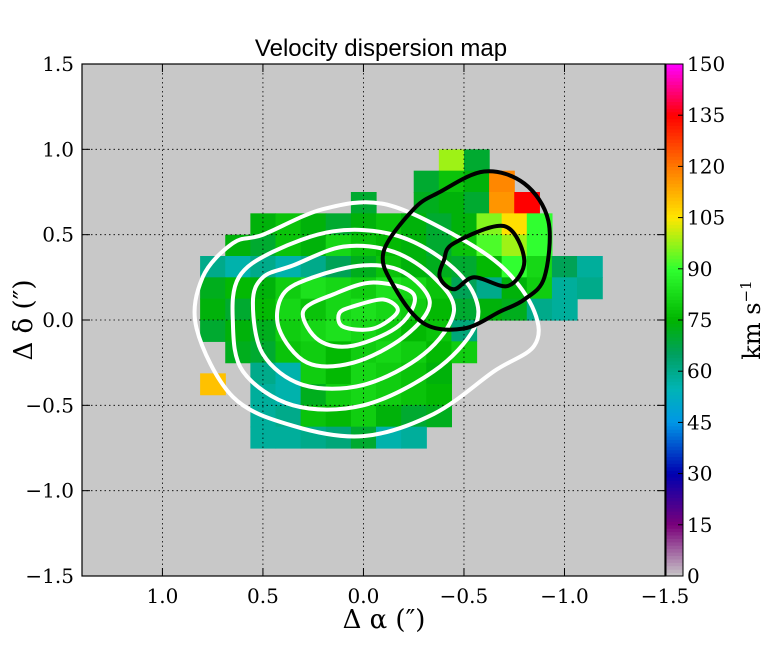  I want to click on colorbar-tick-label: 90, so click(699, 269).